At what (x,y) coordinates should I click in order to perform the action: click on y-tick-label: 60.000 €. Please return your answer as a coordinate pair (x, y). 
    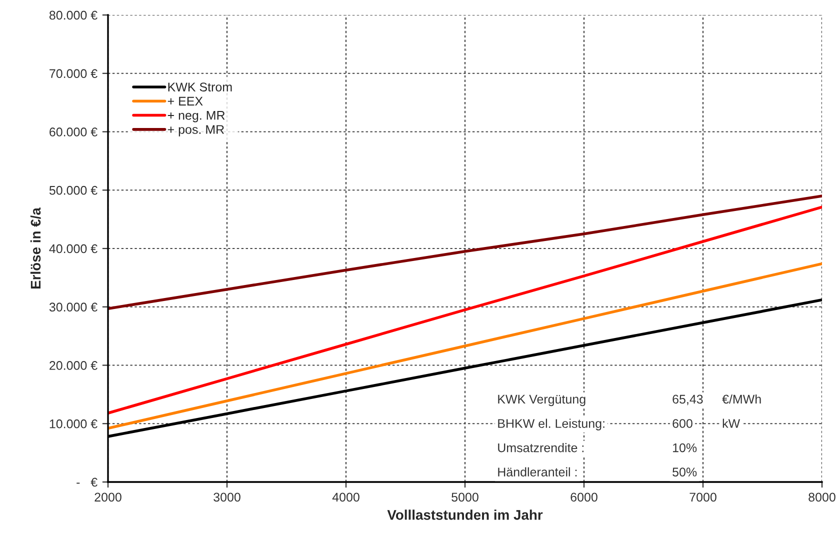
    Looking at the image, I should click on (74, 132).